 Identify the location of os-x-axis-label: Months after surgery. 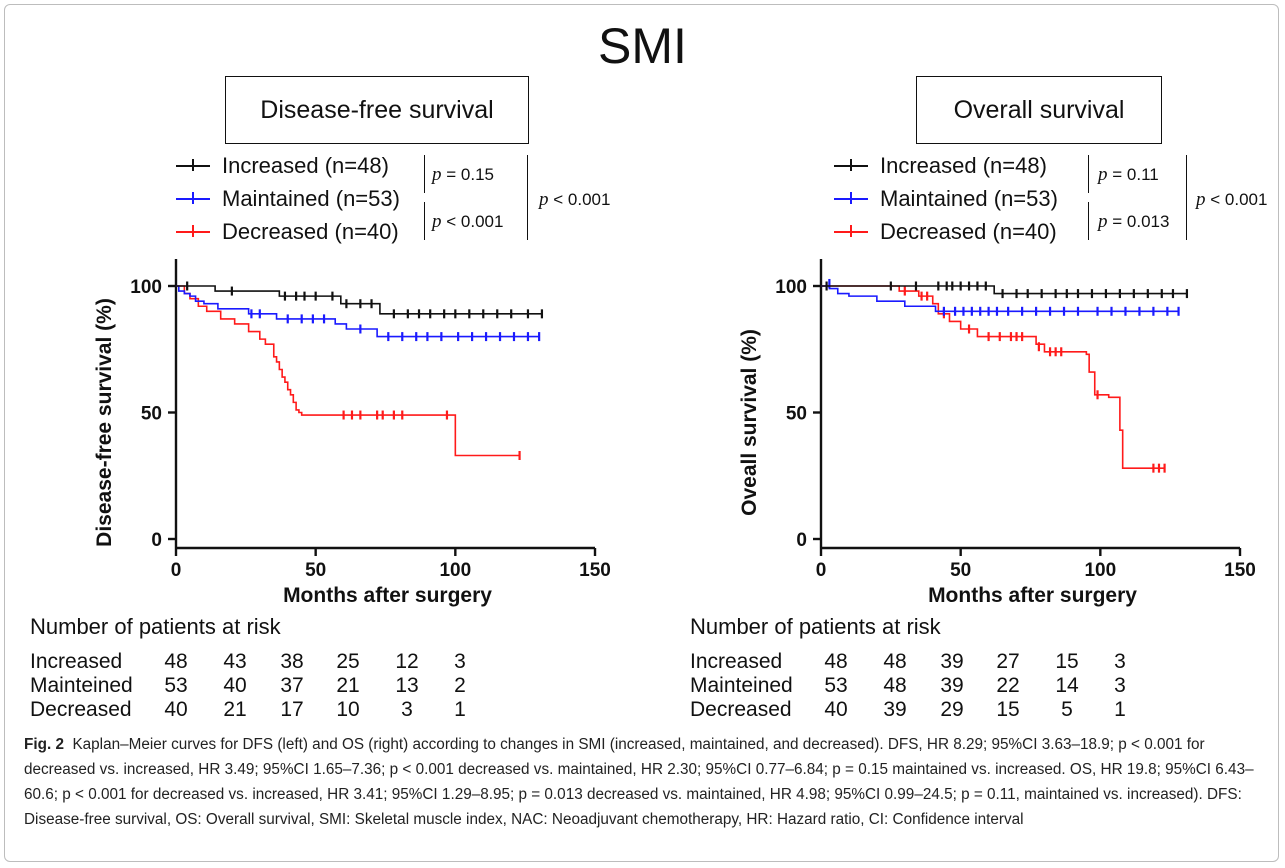
(1032, 595).